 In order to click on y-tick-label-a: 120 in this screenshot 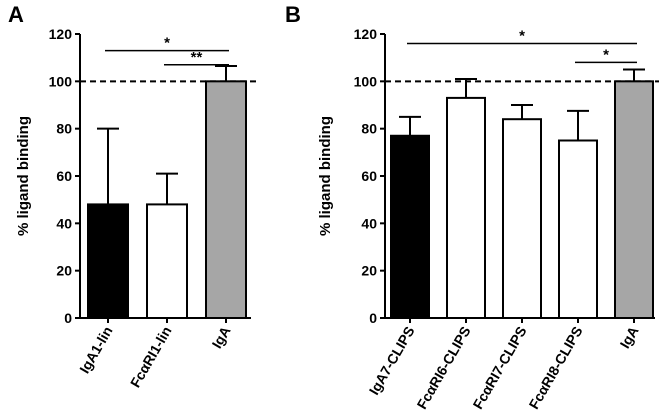, I will do `click(61, 34)`.